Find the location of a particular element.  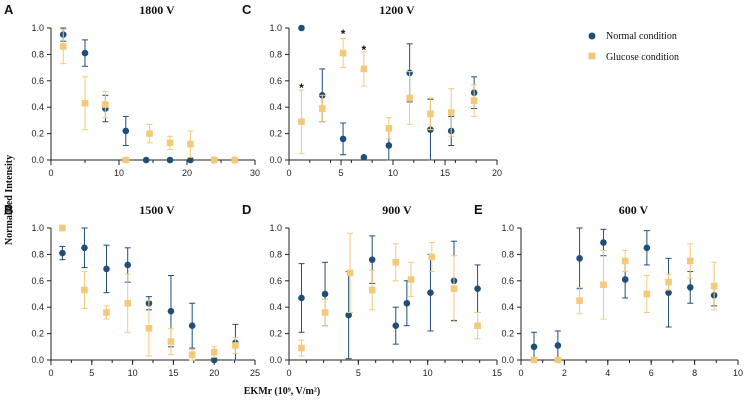

legend-normal-marker is located at coordinates (592, 36).